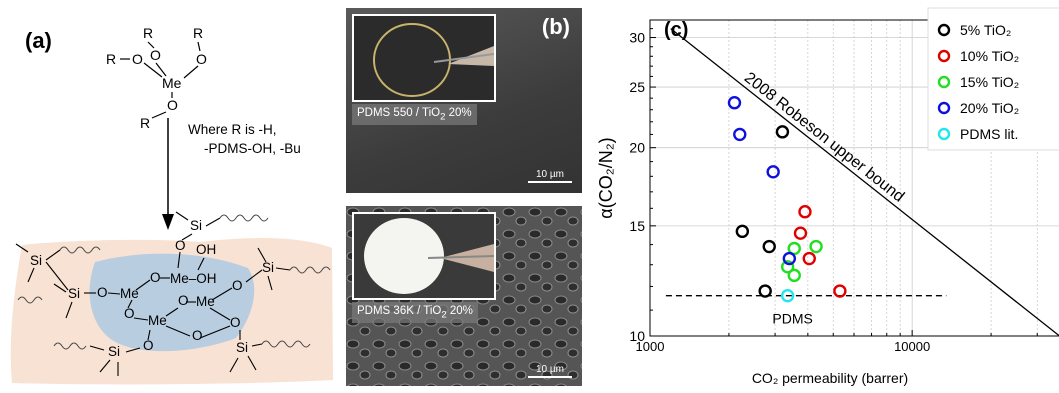 The image size is (1059, 393). What do you see at coordinates (38, 40) in the screenshot?
I see `panel-a-label: (a)` at bounding box center [38, 40].